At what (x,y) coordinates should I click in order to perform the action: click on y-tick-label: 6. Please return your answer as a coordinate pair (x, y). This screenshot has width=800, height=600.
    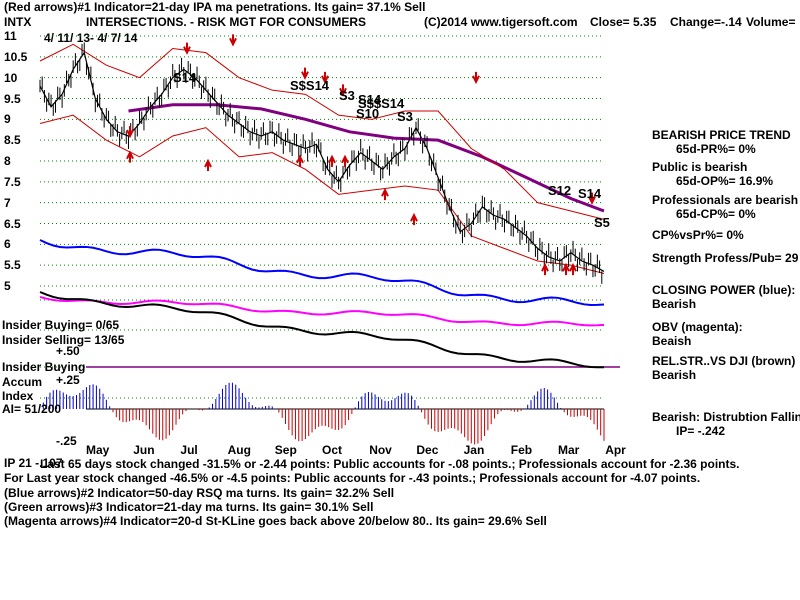
    Looking at the image, I should click on (7, 244).